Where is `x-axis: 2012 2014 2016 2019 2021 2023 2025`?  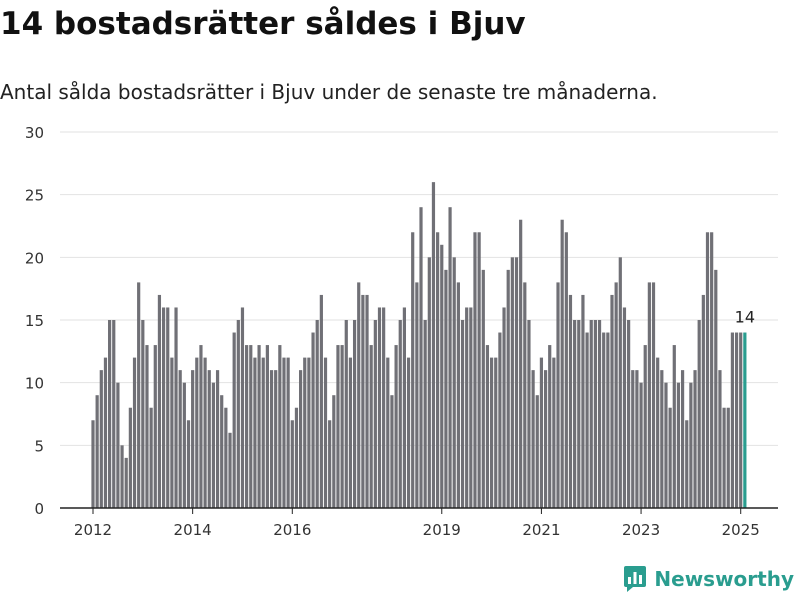
x-axis: 2012 2014 2016 2019 2021 2023 2025 is located at coordinates (419, 523).